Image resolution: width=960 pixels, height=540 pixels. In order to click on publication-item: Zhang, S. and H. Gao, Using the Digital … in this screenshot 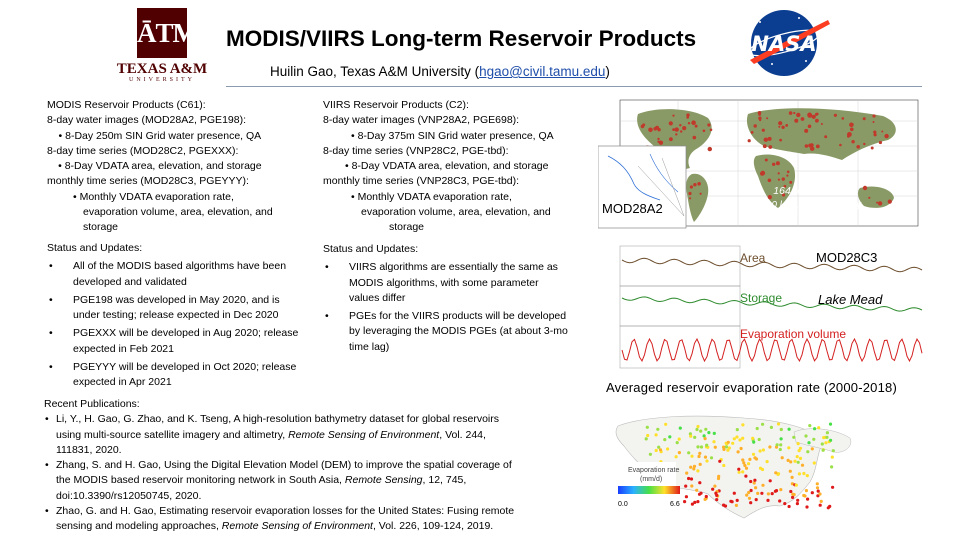, I will do `click(319, 481)`.